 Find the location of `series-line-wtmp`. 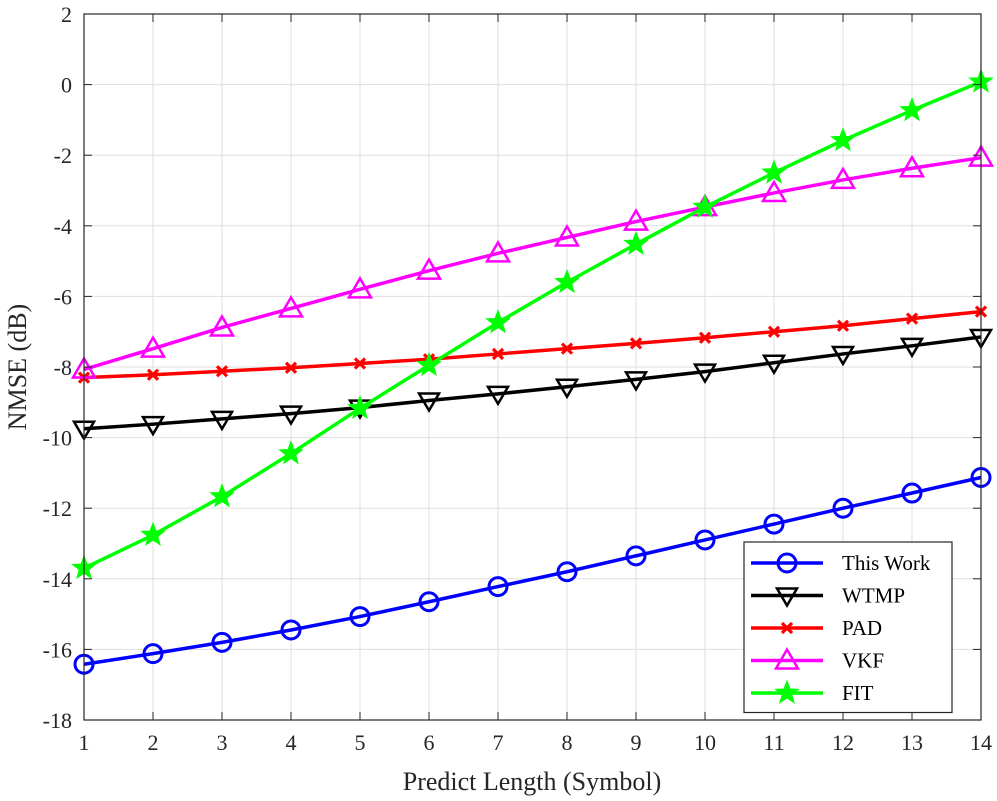

series-line-wtmp is located at coordinates (532, 383).